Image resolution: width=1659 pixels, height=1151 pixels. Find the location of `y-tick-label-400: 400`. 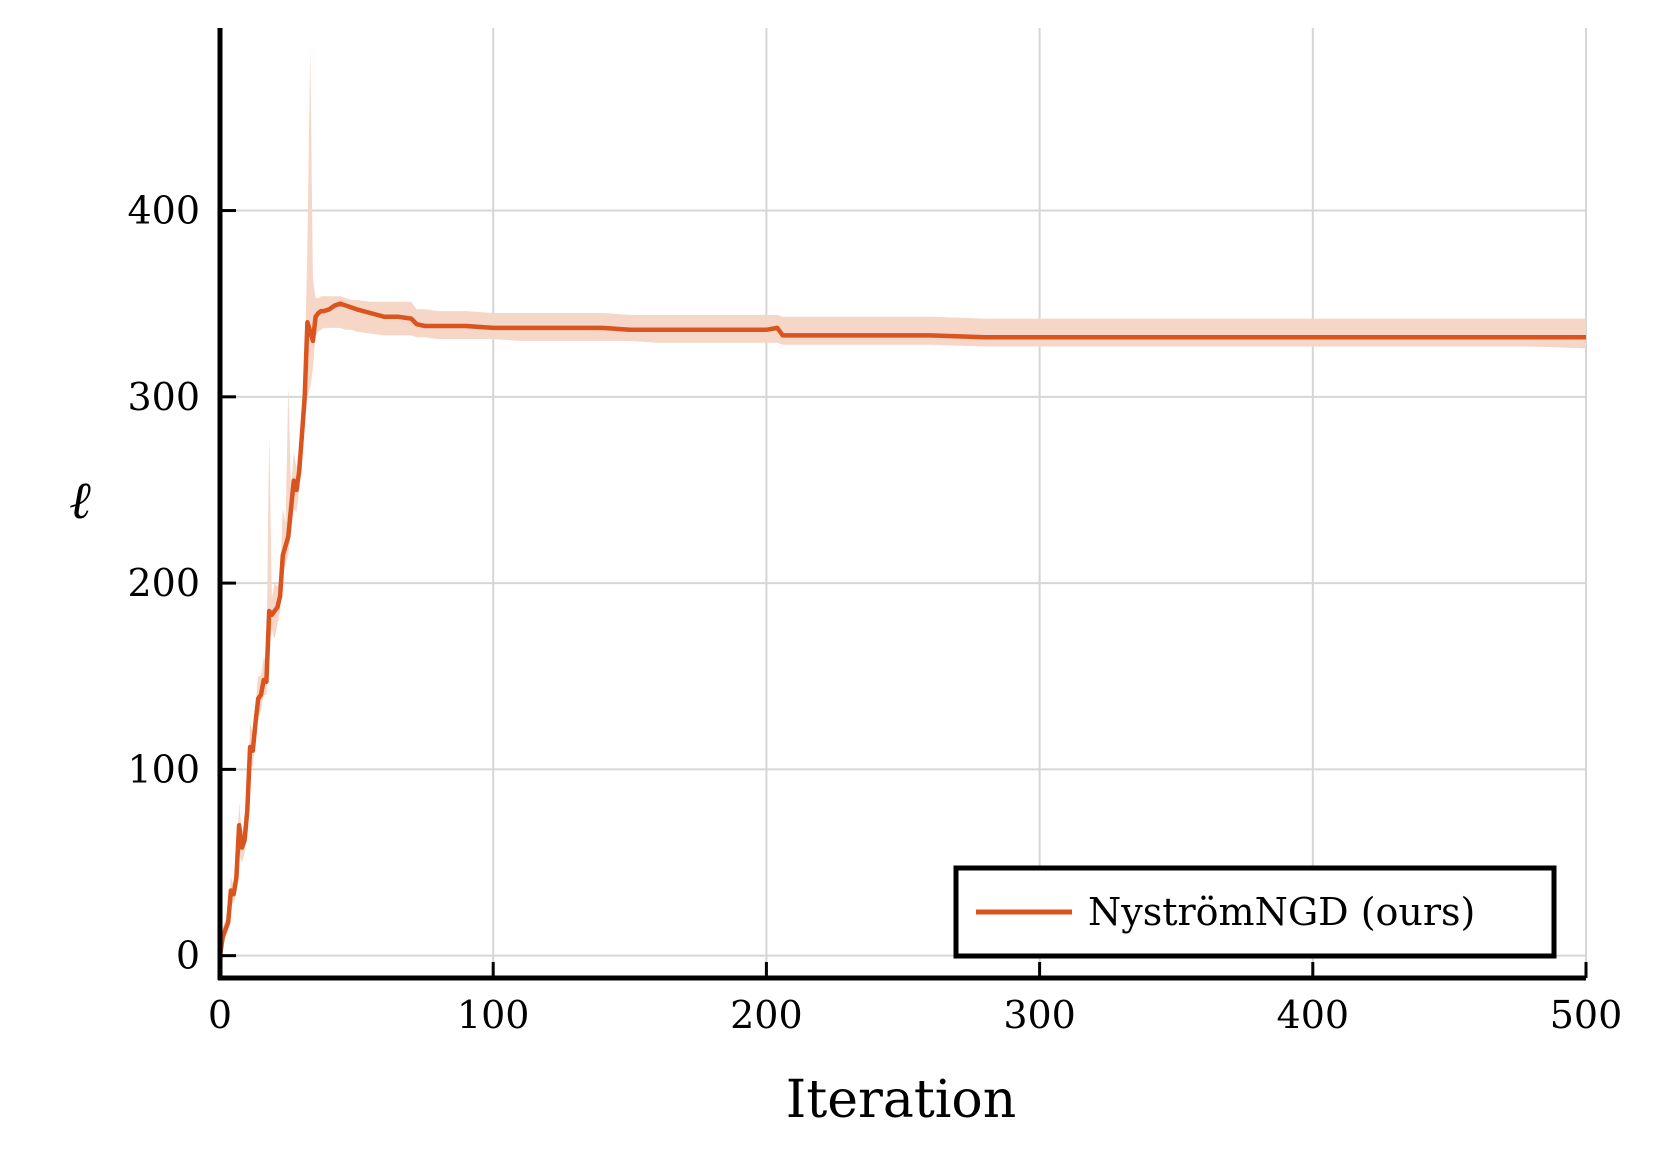

y-tick-label-400: 400 is located at coordinates (163, 211).